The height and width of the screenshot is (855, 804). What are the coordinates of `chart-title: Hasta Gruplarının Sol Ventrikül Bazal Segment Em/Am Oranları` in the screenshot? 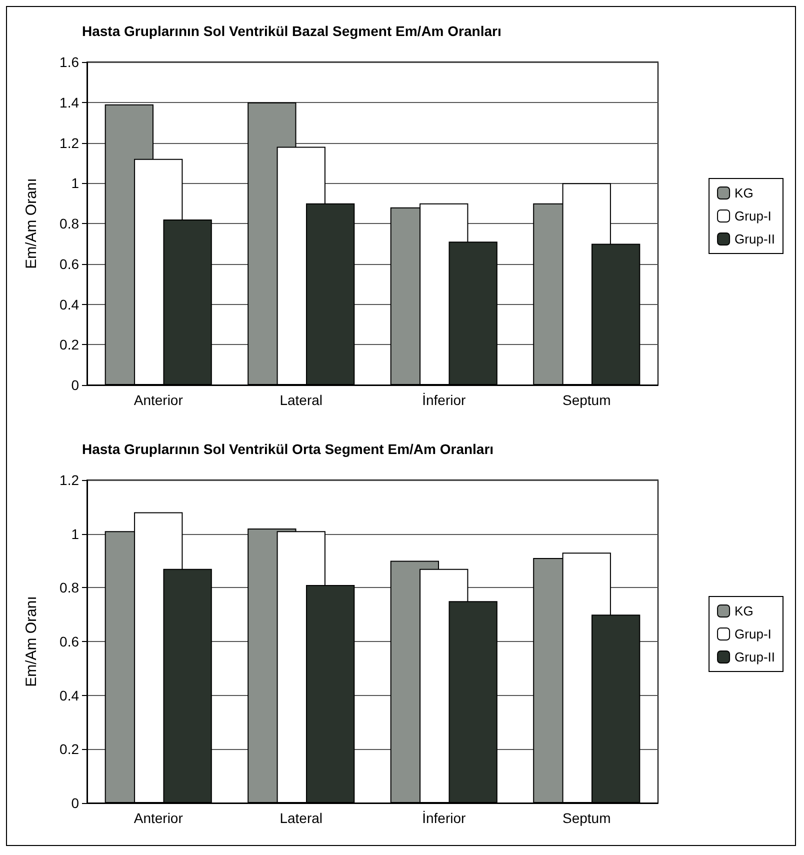 It's located at (292, 31).